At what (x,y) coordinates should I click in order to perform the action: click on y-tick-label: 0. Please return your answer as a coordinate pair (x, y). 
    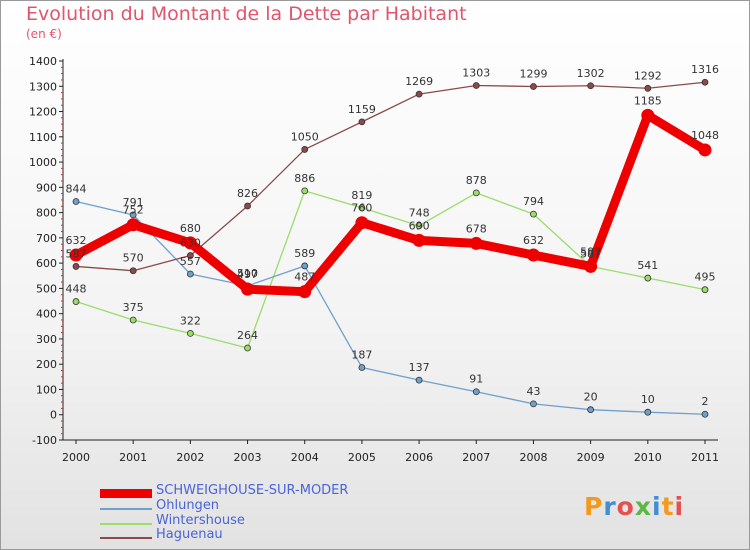
    Looking at the image, I should click on (53, 415).